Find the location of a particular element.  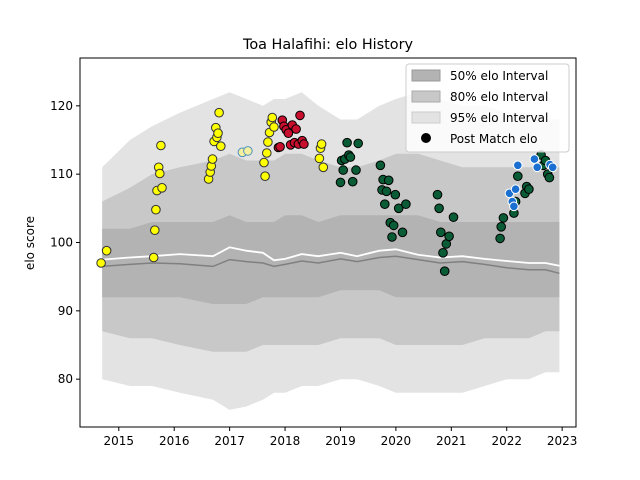

legend-label-80: 80% elo Interval is located at coordinates (499, 97).